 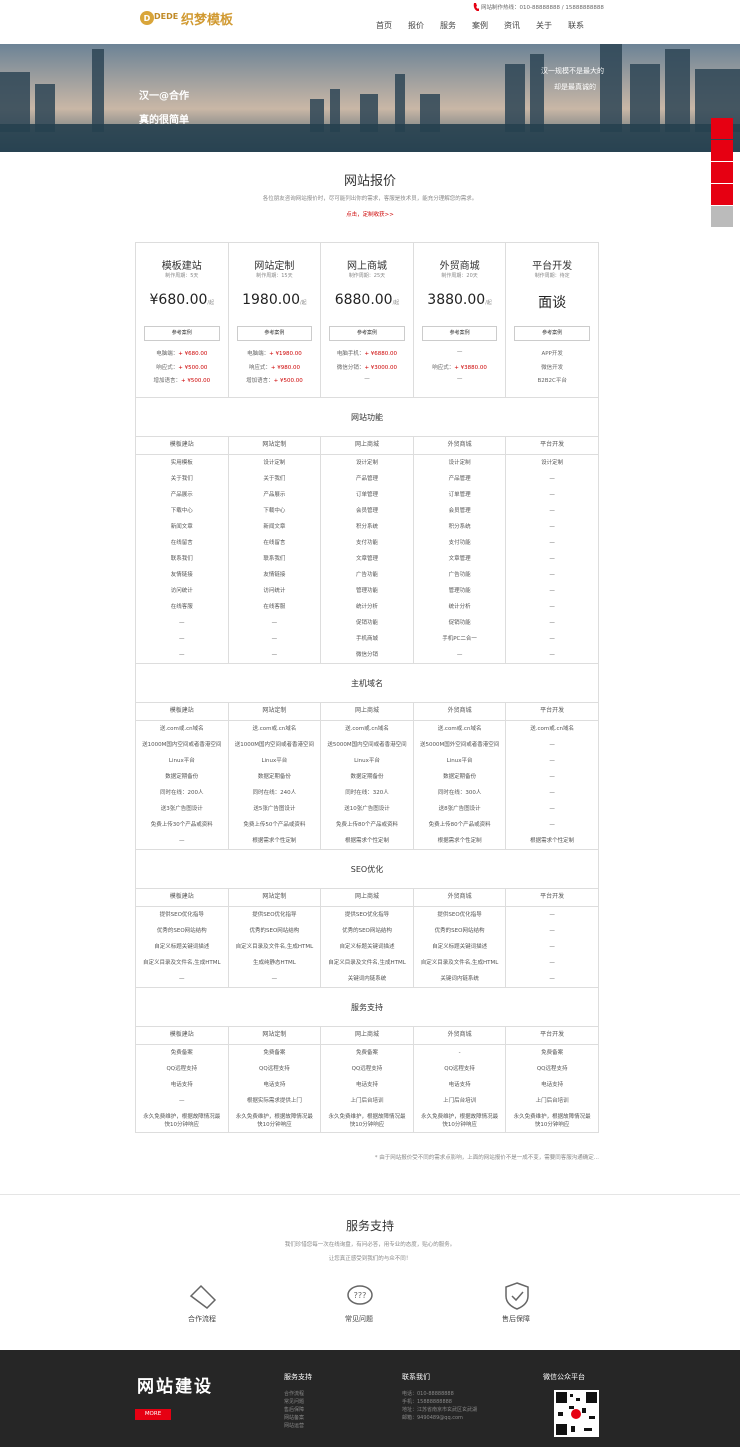 I want to click on feature-cell: 送3张广告图设计, so click(x=182, y=809).